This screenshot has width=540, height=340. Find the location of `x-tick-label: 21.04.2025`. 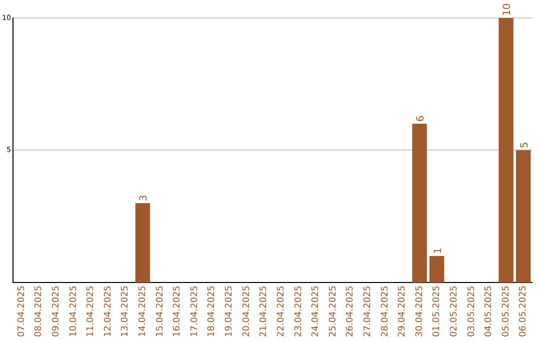

x-tick-label: 21.04.2025 is located at coordinates (264, 311).